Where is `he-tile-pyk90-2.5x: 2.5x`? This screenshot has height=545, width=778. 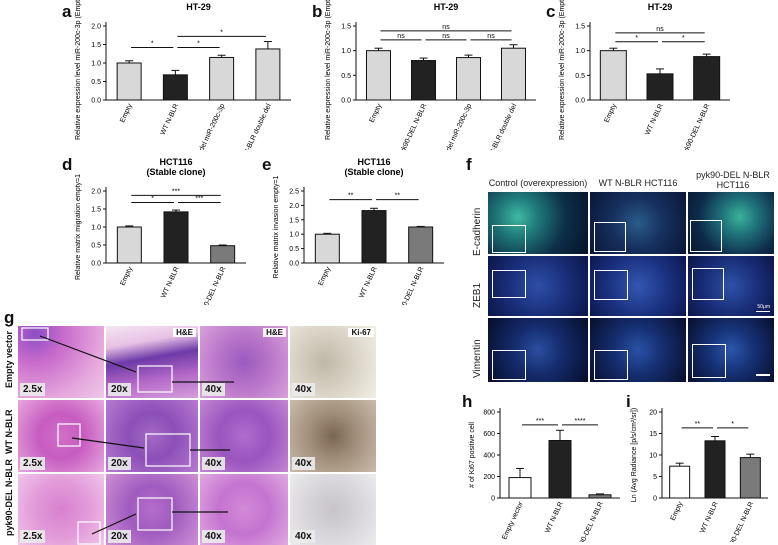
he-tile-pyk90-2.5x: 2.5x is located at coordinates (61, 509).